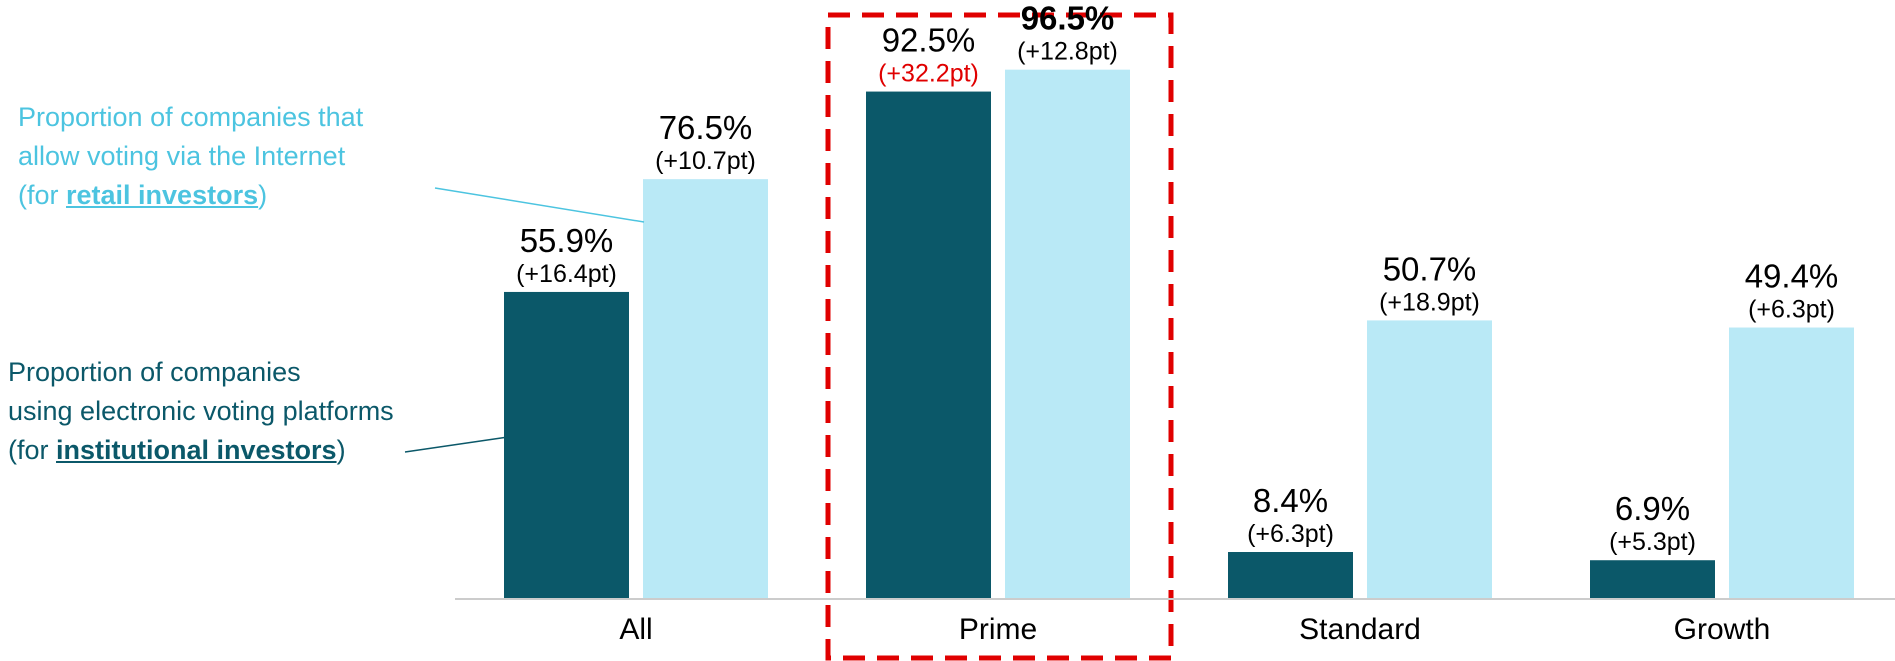  What do you see at coordinates (998, 629) in the screenshot?
I see `category-label-prime: Prime` at bounding box center [998, 629].